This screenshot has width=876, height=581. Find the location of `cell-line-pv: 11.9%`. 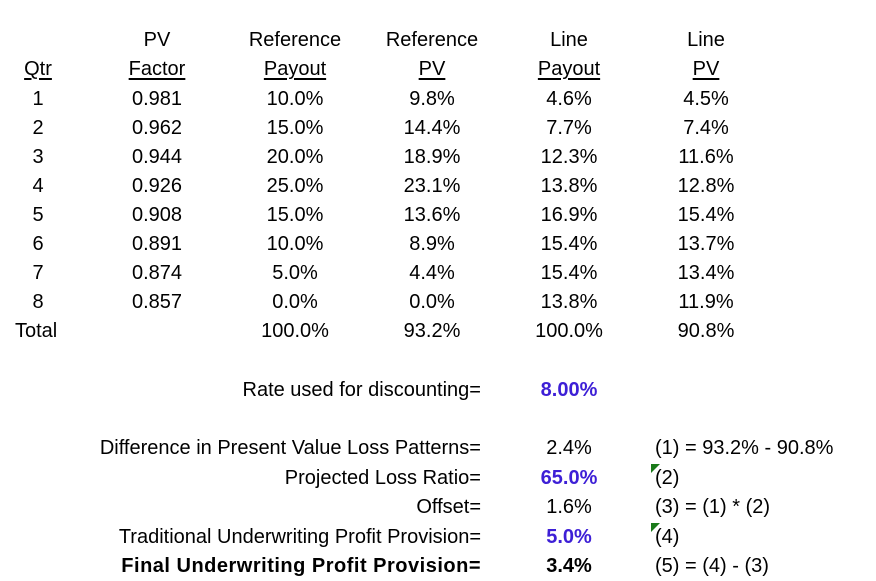

cell-line-pv: 11.9% is located at coordinates (706, 302).